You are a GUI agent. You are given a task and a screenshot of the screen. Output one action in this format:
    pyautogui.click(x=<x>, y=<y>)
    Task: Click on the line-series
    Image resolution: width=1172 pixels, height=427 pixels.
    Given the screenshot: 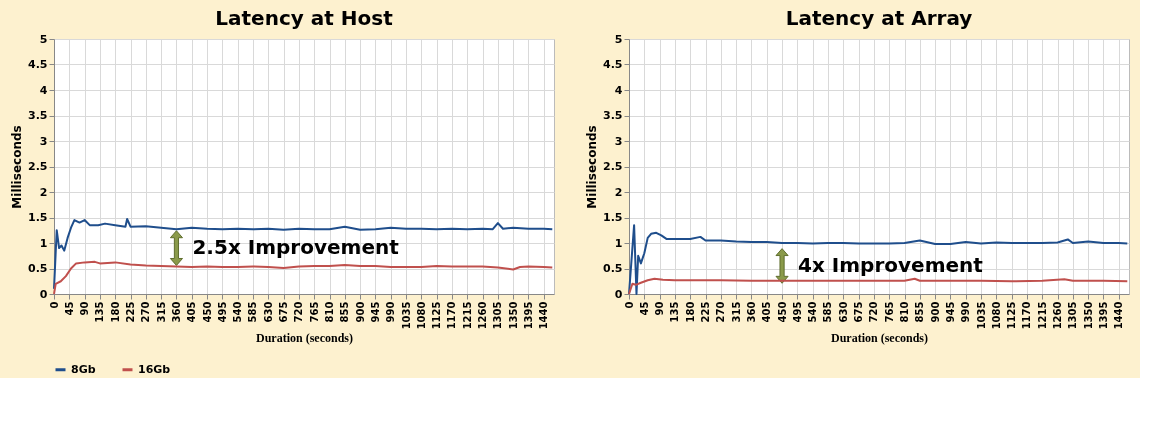 What is the action you would take?
    pyautogui.click(x=303, y=254)
    